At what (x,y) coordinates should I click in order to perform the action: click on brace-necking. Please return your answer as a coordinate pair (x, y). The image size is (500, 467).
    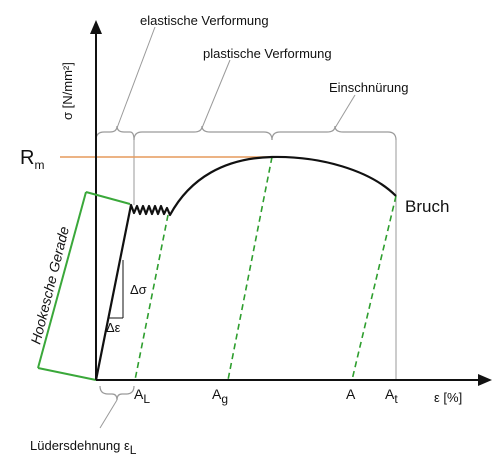
    Looking at the image, I should click on (334, 133).